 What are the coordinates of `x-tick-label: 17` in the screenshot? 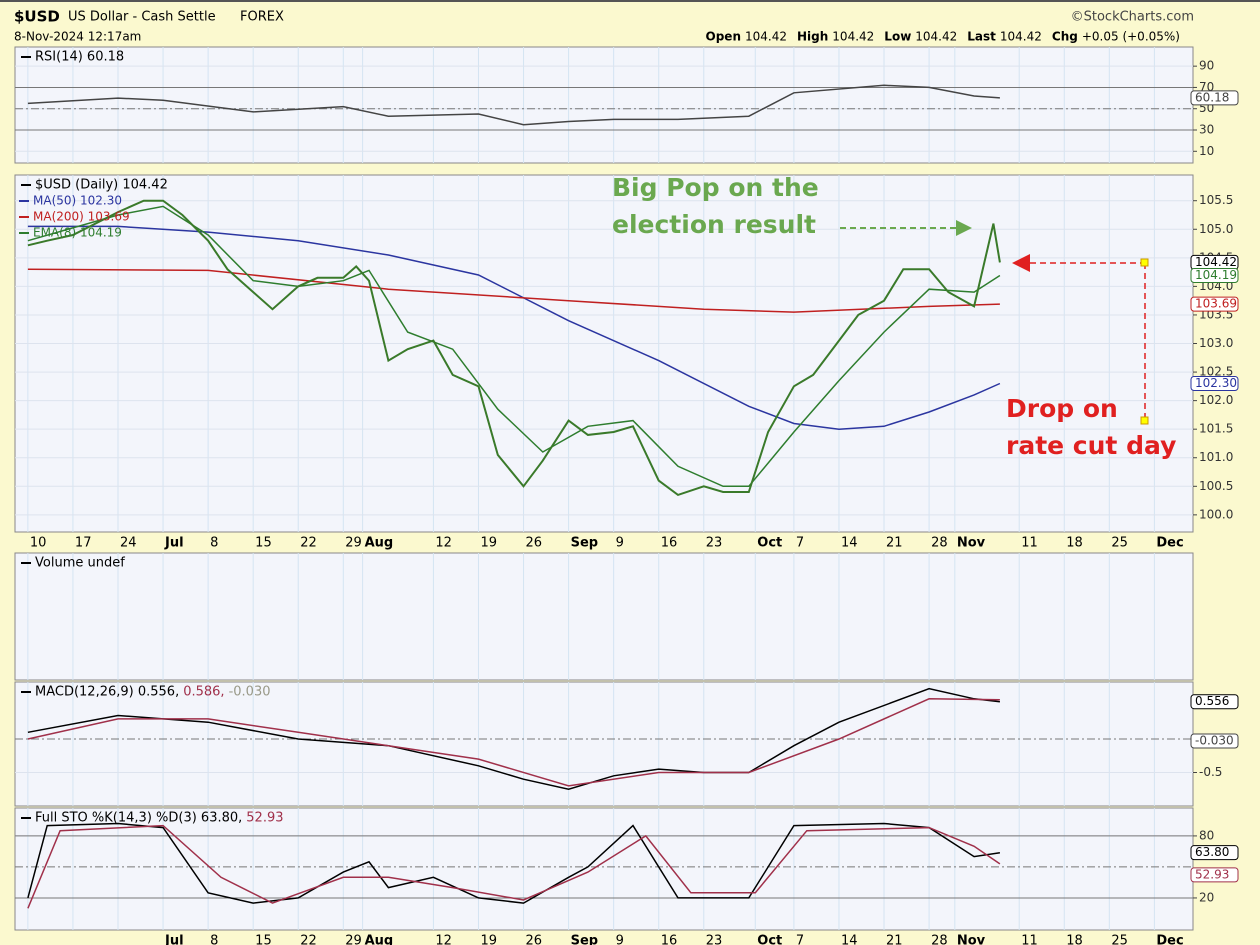 It's located at (83, 543).